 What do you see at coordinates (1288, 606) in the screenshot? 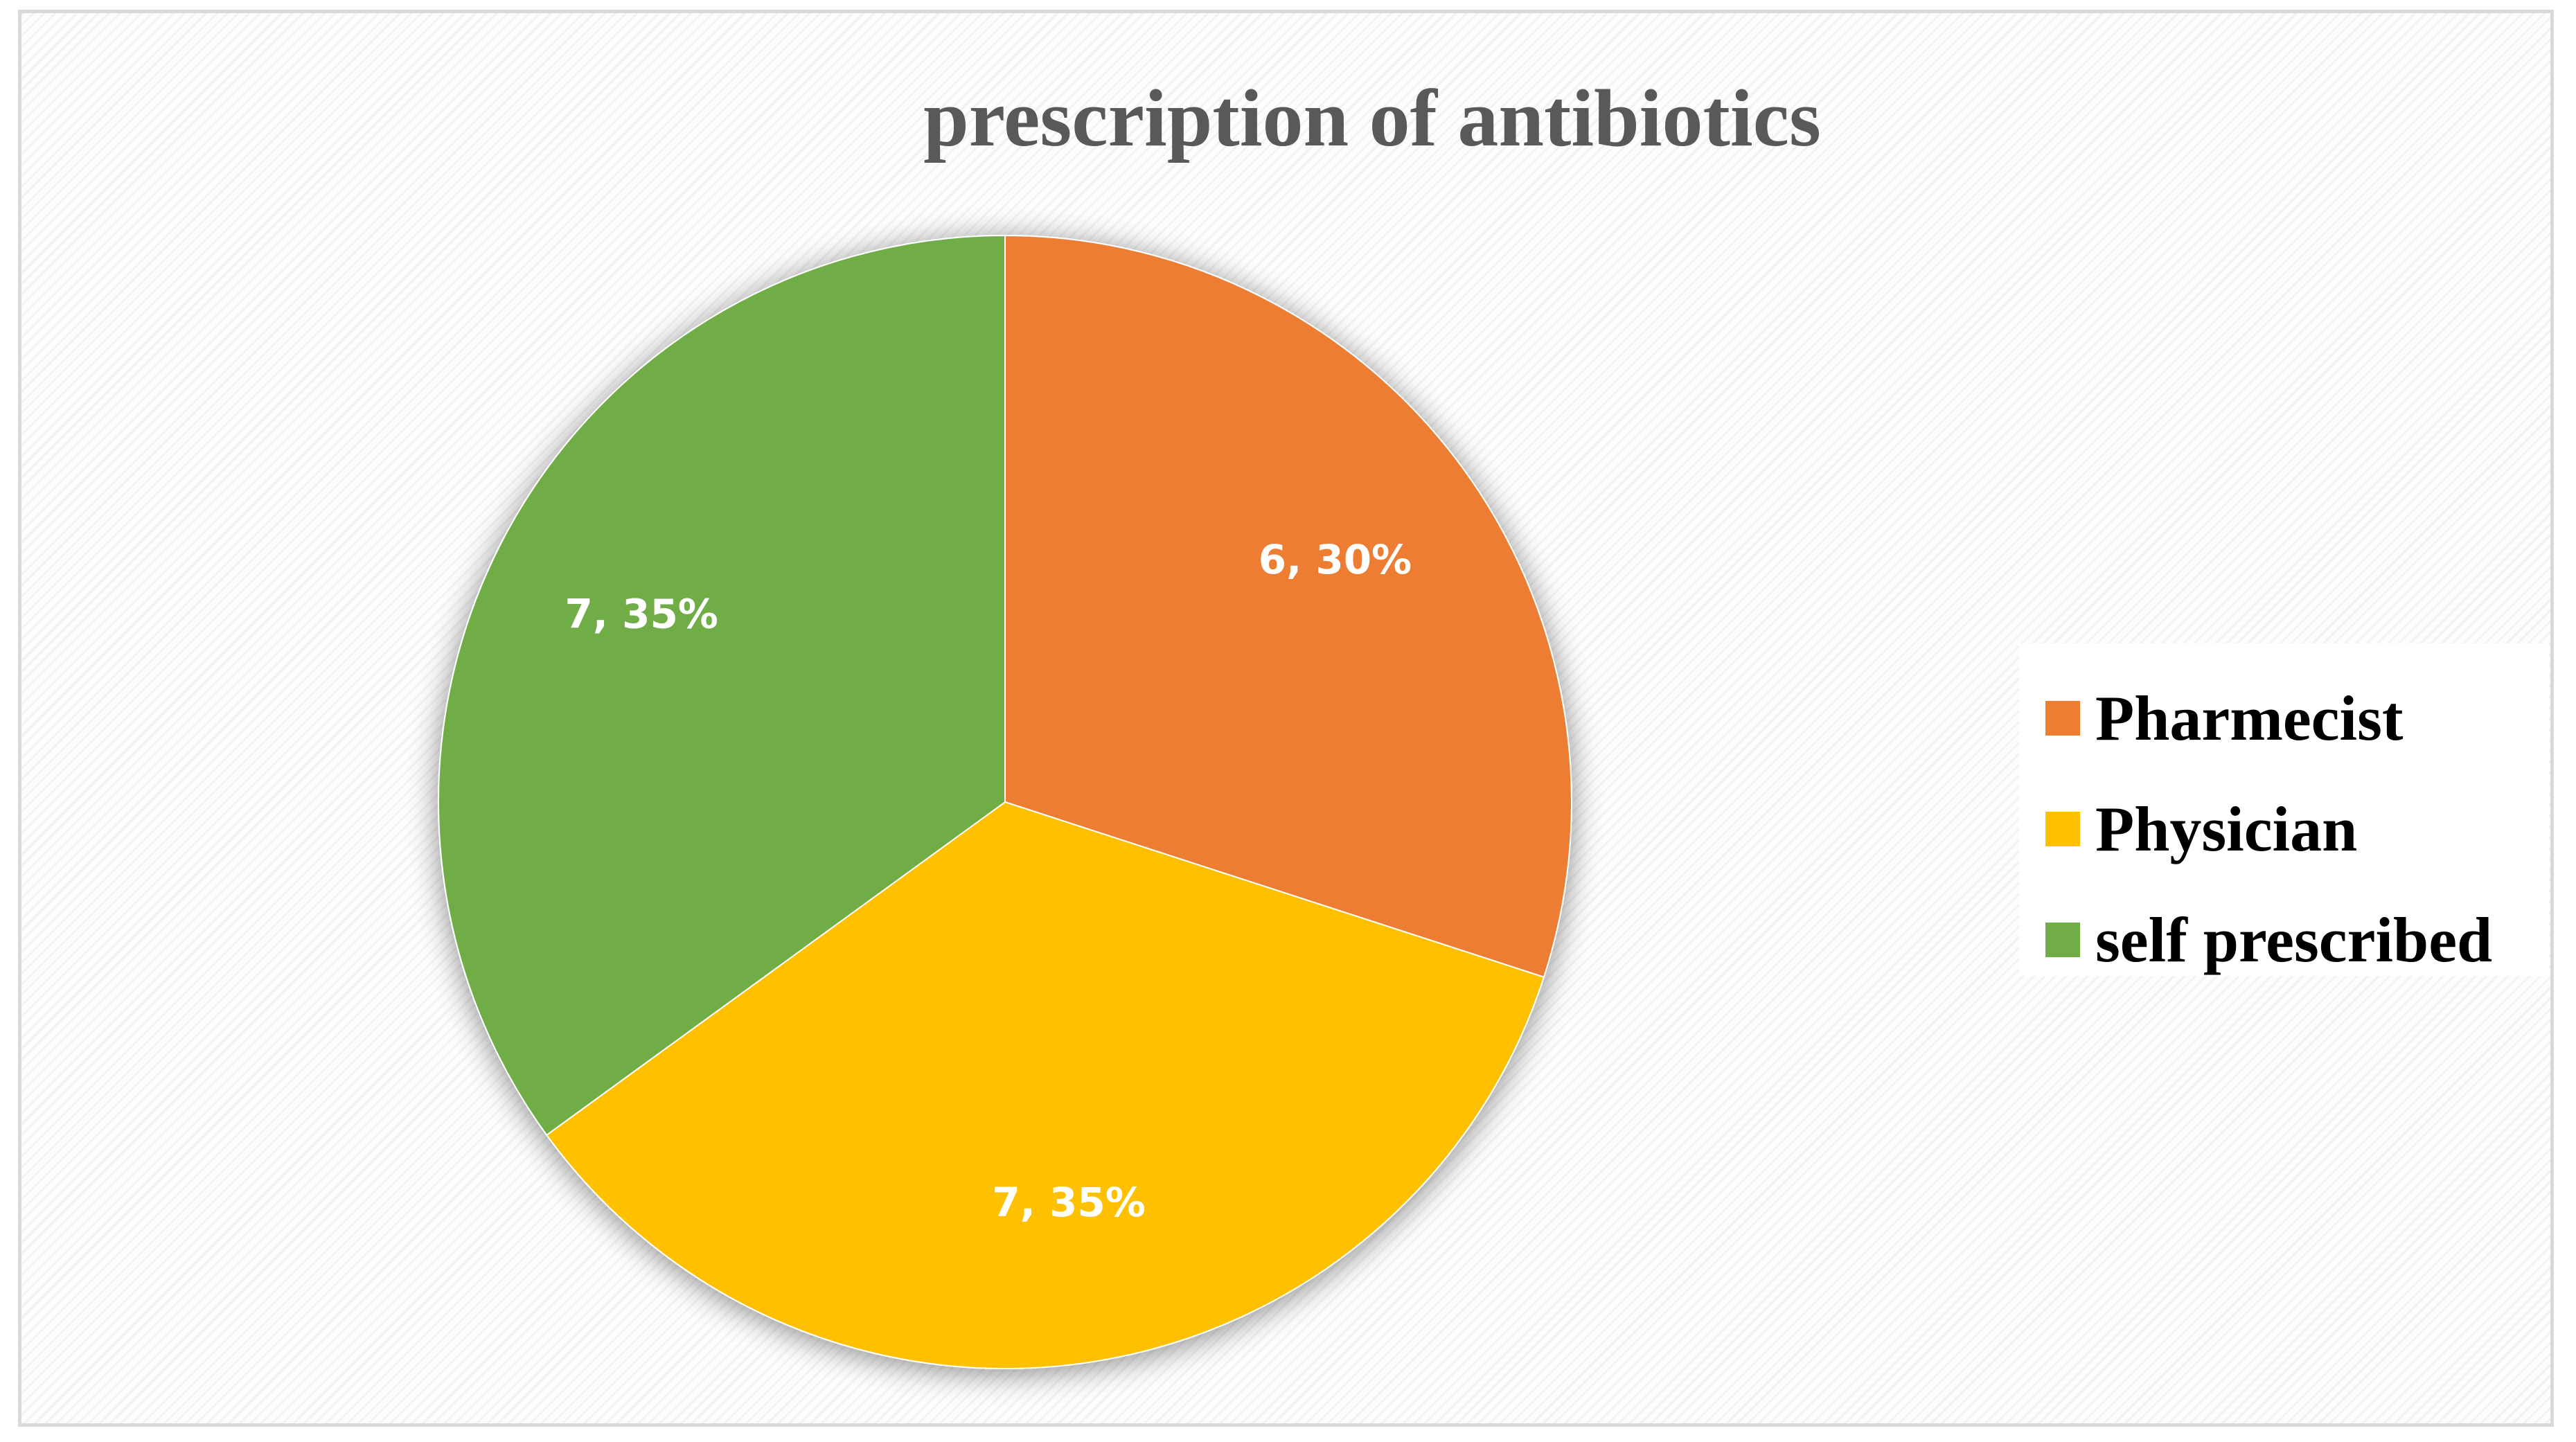
I see `pie-slice-pharmecist` at bounding box center [1288, 606].